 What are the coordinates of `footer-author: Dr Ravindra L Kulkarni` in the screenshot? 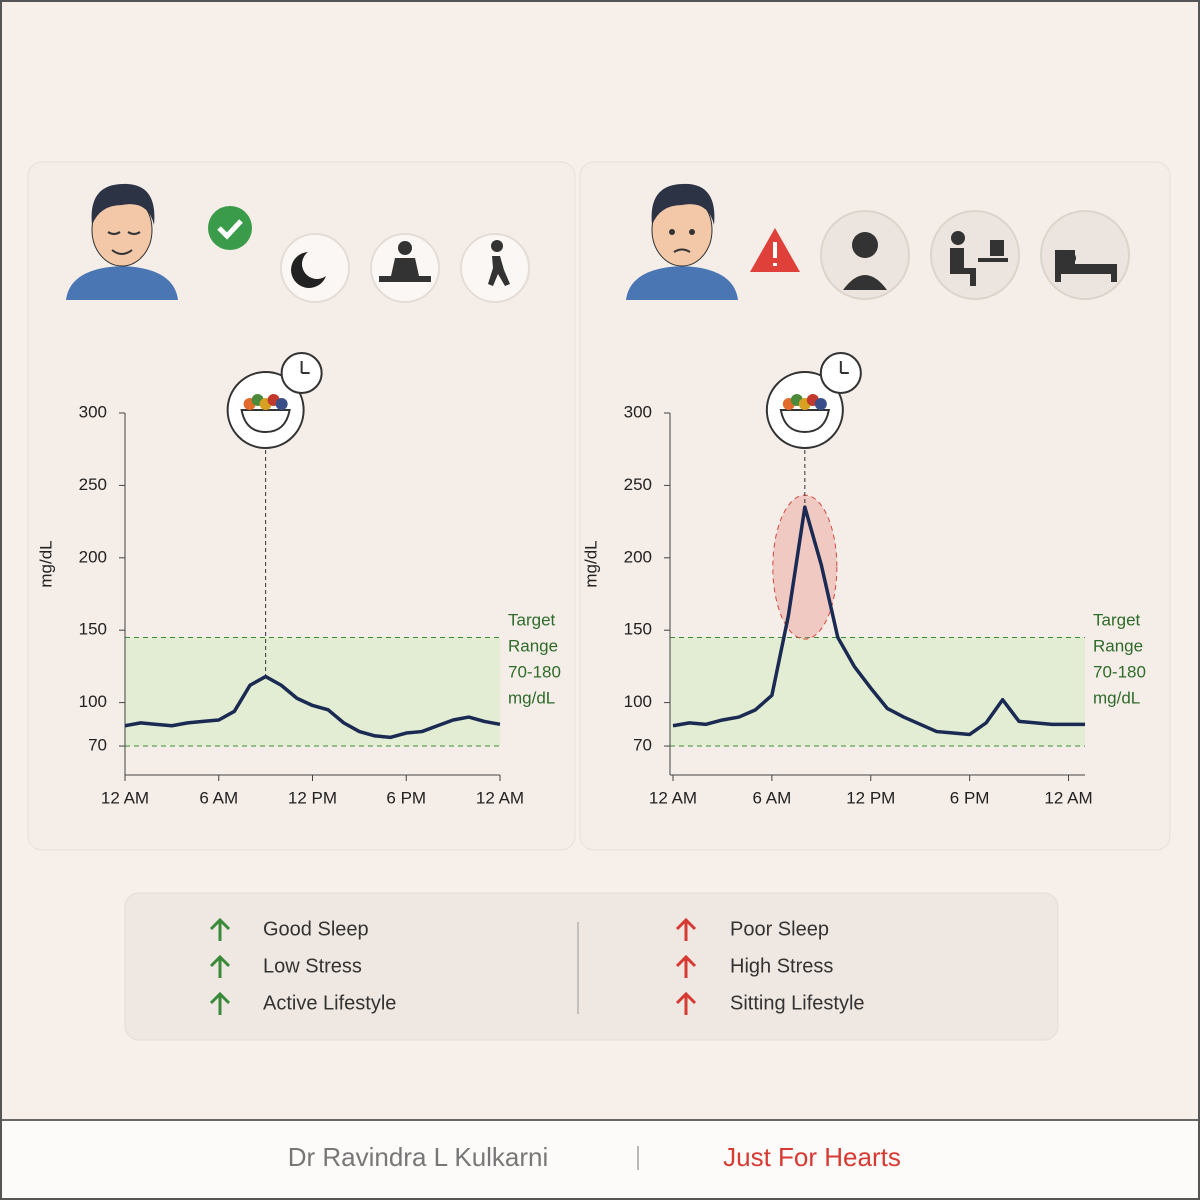 It's located at (418, 1157).